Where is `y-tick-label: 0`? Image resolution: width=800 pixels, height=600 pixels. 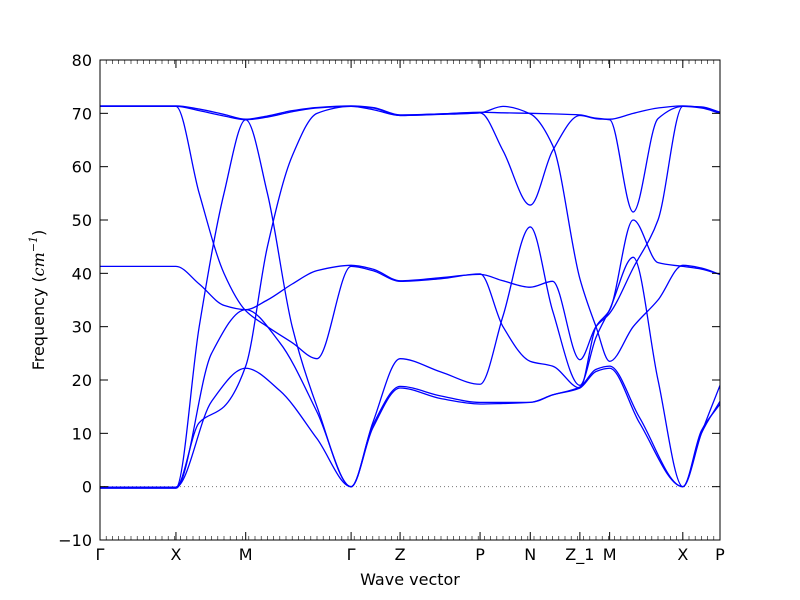 y-tick-label: 0 is located at coordinates (87, 487).